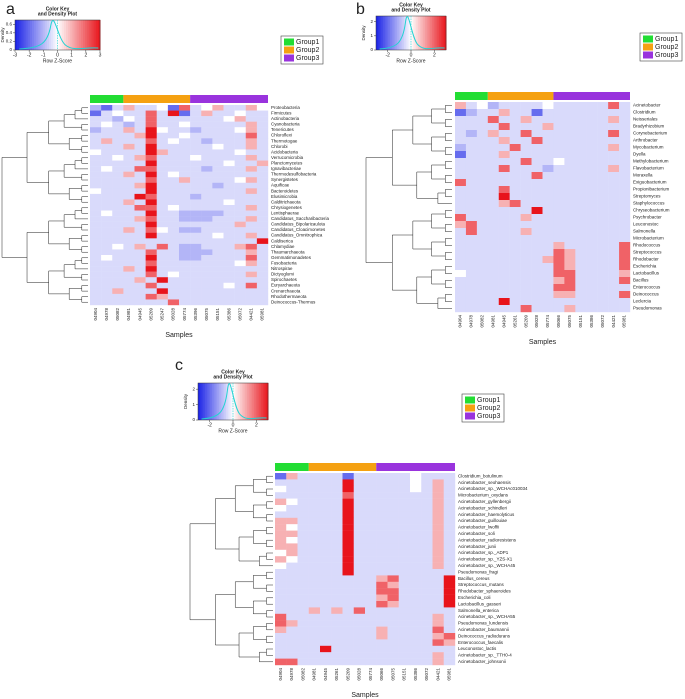 The width and height of the screenshot is (685, 699). Describe the element at coordinates (370, 674) in the screenshot. I see `sample-label: 05774` at that location.